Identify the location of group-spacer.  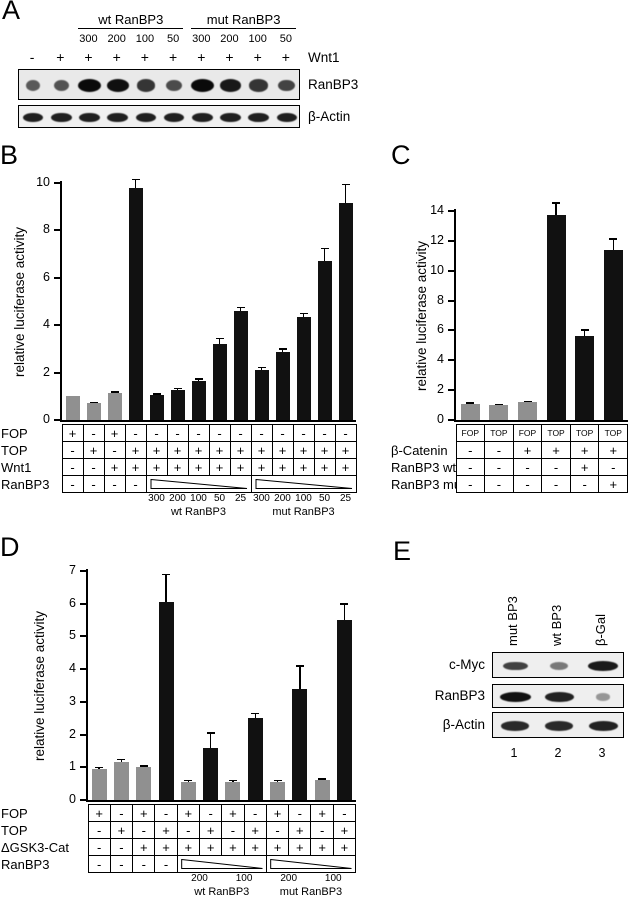
(132, 892).